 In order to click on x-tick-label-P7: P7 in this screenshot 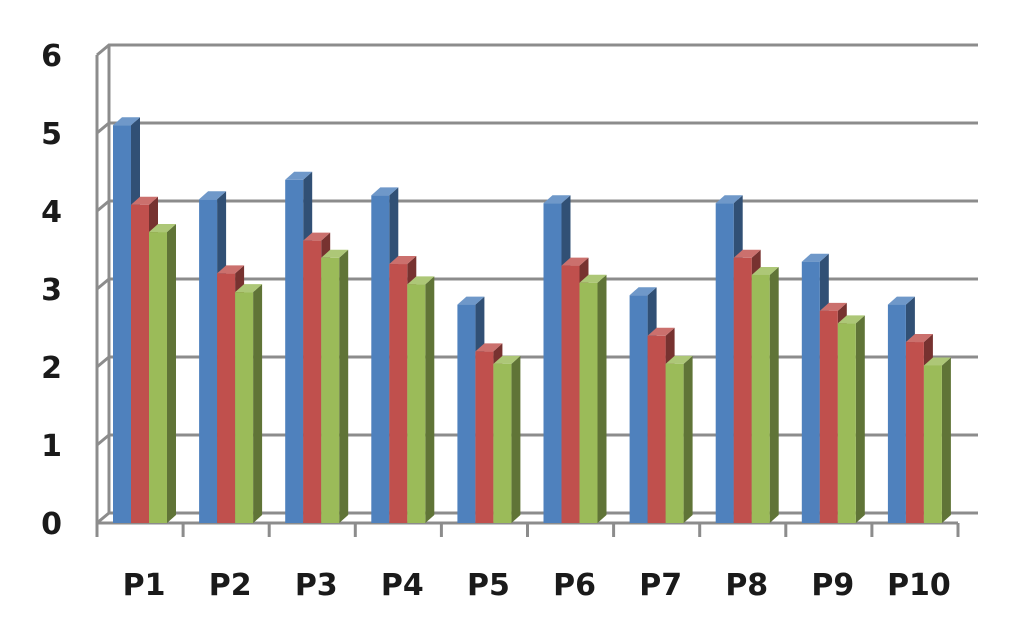, I will do `click(660, 585)`.